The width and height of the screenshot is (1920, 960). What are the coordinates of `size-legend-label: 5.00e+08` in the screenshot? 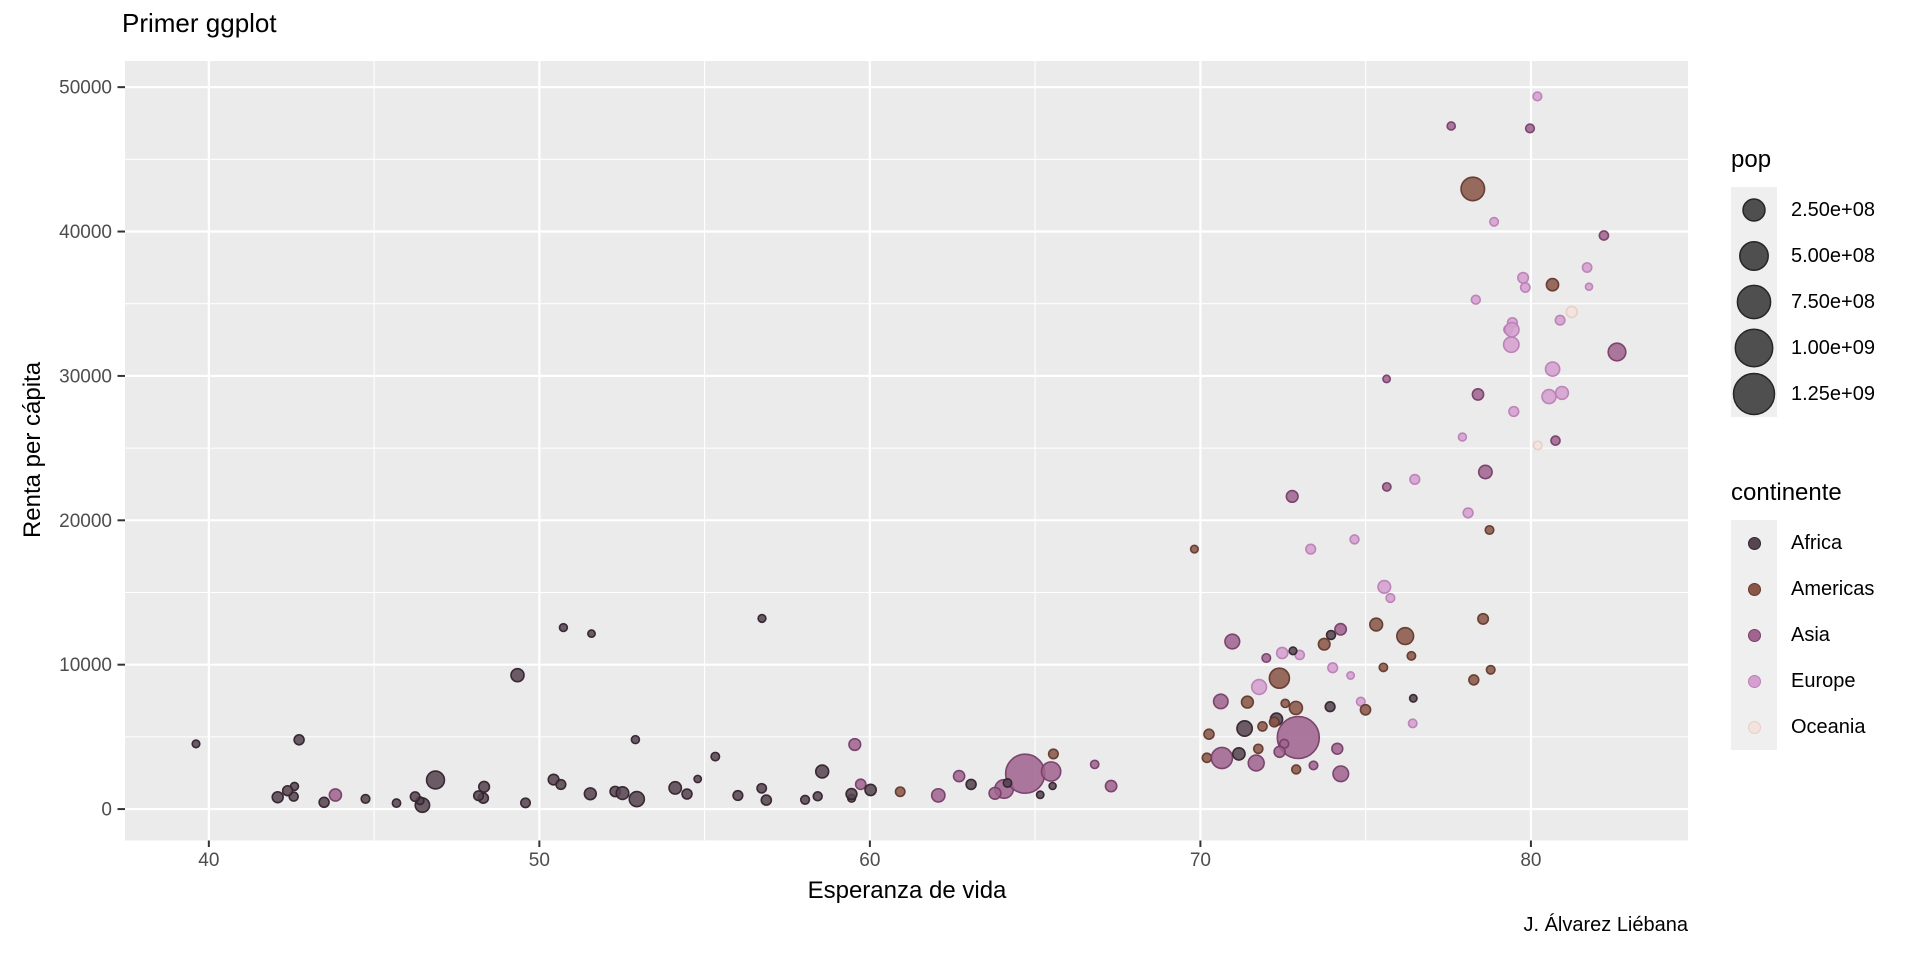 It's located at (1833, 255).